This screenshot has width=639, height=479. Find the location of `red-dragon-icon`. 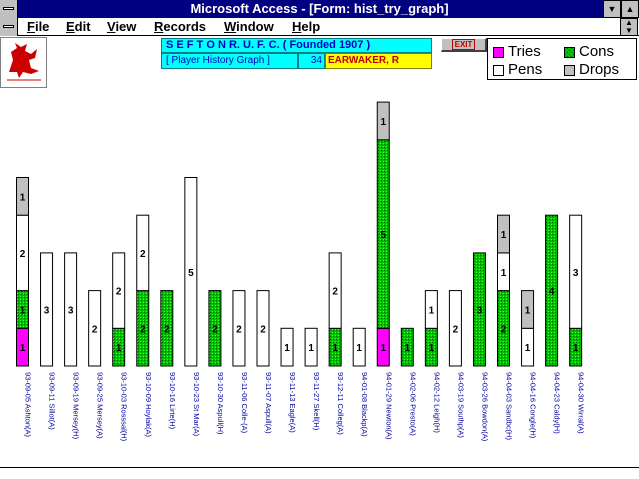

red-dragon-icon is located at coordinates (24, 62).